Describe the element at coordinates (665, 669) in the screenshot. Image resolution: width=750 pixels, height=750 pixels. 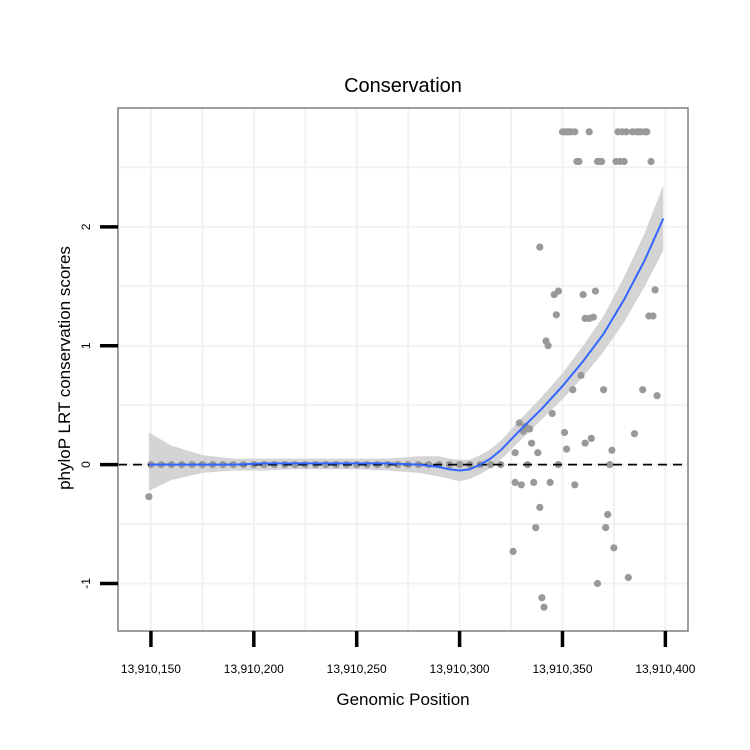
I see `x-tick-label: 13,910,400` at that location.